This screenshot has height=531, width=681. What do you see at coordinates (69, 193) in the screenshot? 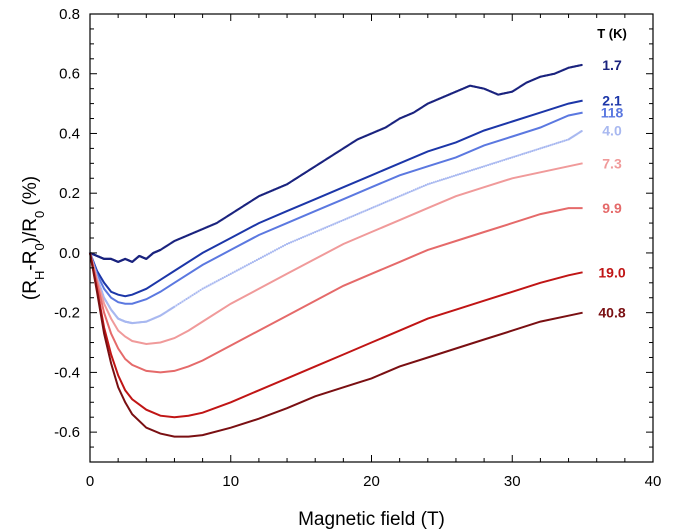
I see `y-tick-label: 0.2` at bounding box center [69, 193].